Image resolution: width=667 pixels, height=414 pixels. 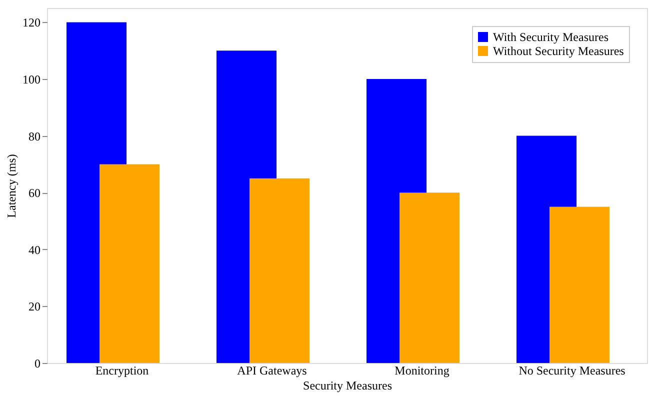 What do you see at coordinates (551, 37) in the screenshot?
I see `legend-label: With Security Measures` at bounding box center [551, 37].